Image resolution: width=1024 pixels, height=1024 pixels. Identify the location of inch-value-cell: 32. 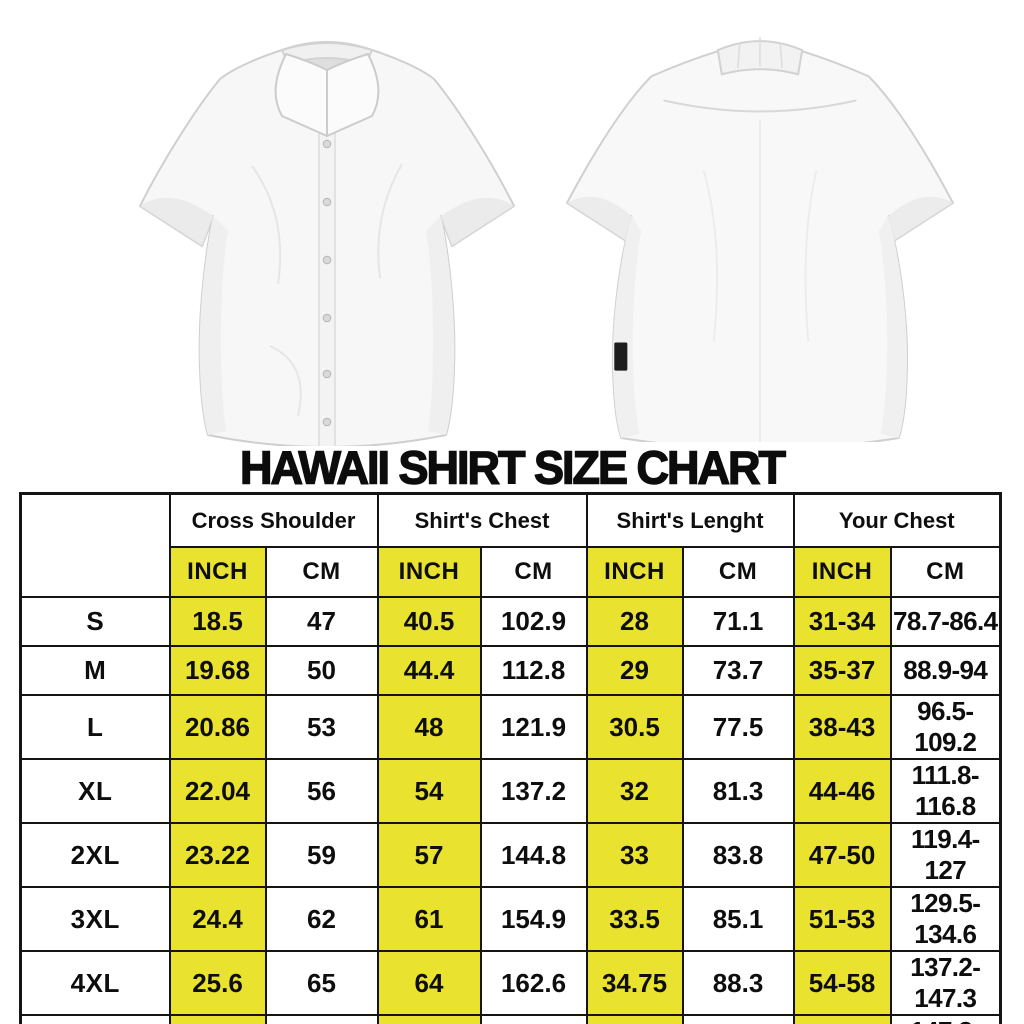
(634, 791).